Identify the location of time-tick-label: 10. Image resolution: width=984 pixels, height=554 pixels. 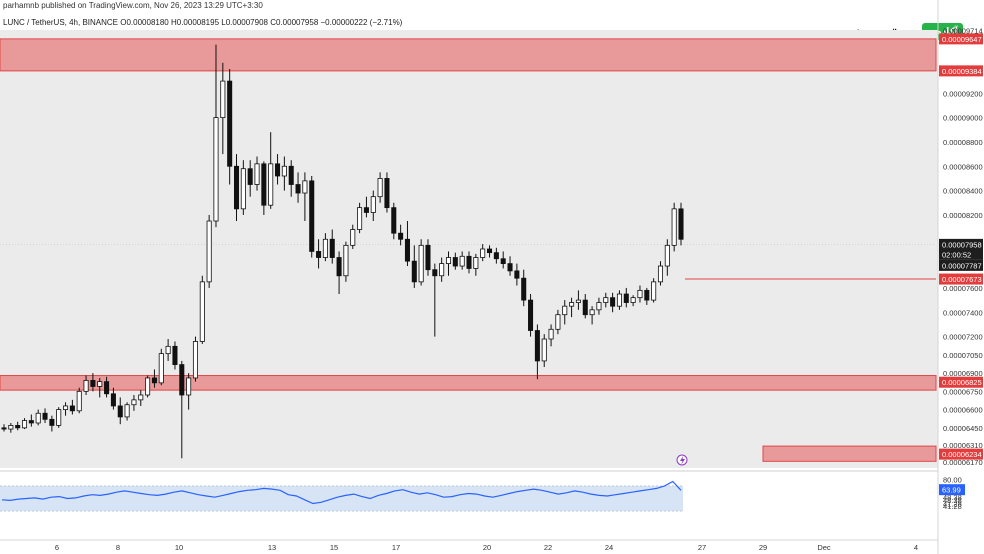
(179, 547).